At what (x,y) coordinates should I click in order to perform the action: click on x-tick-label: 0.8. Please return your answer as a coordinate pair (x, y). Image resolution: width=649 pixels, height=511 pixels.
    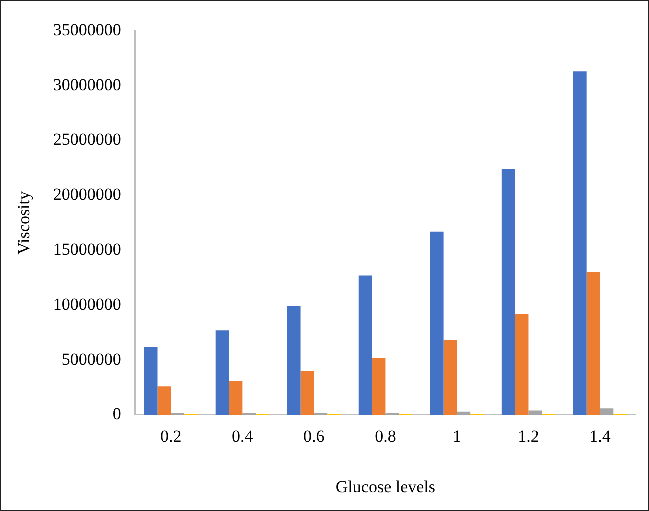
    Looking at the image, I should click on (385, 436).